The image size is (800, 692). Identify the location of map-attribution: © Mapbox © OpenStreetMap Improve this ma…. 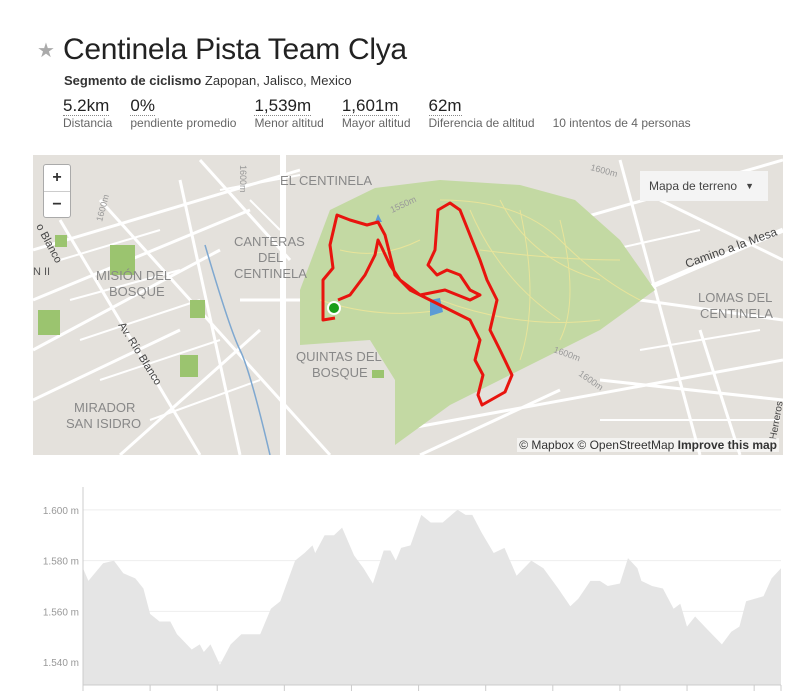
(648, 445).